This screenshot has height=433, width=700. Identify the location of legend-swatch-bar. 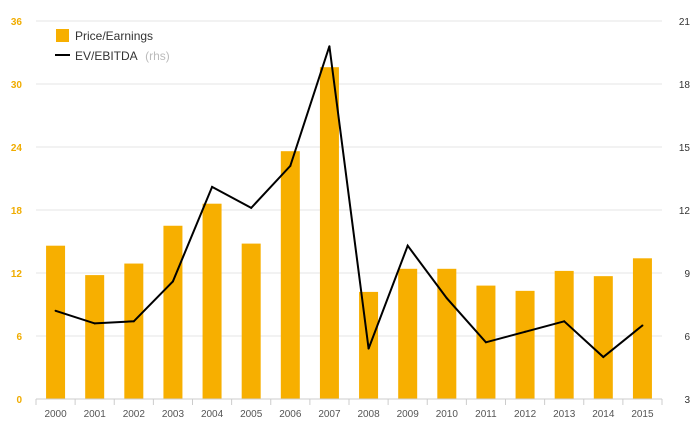
(62, 35).